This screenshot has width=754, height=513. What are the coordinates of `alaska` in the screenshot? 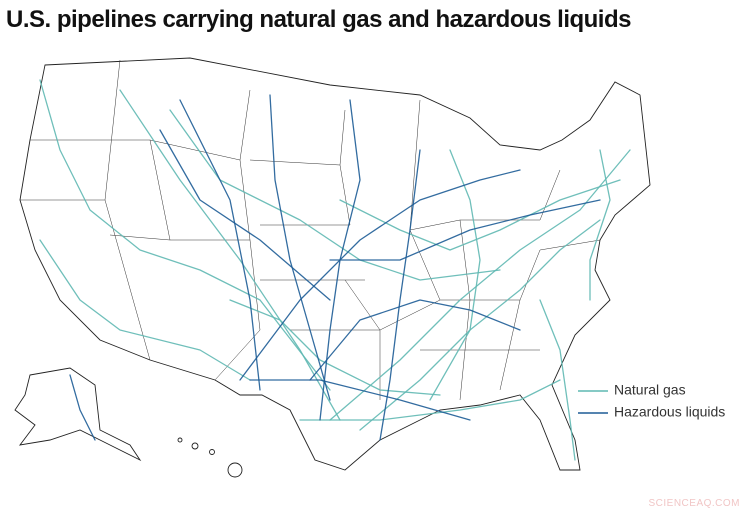 It's located at (78, 414).